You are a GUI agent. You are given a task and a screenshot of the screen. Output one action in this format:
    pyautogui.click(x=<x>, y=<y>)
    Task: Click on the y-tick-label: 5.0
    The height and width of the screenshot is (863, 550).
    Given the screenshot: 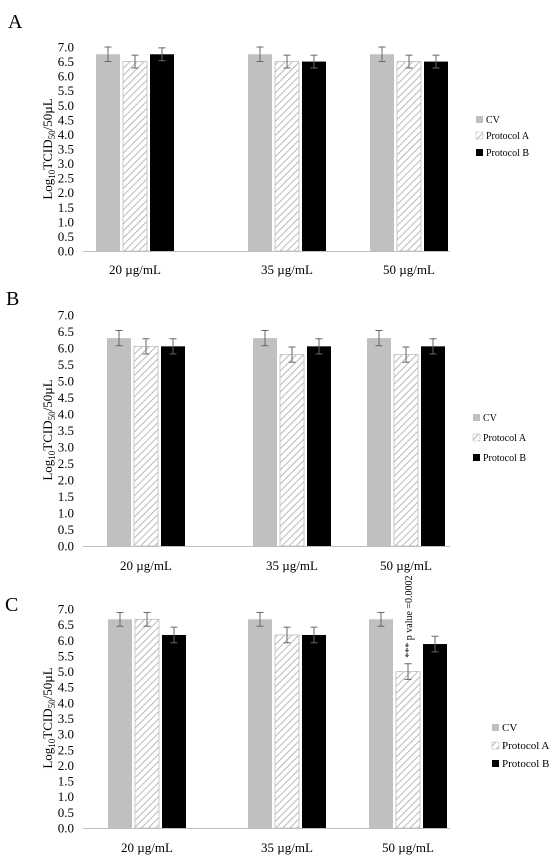 What is the action you would take?
    pyautogui.click(x=66, y=105)
    